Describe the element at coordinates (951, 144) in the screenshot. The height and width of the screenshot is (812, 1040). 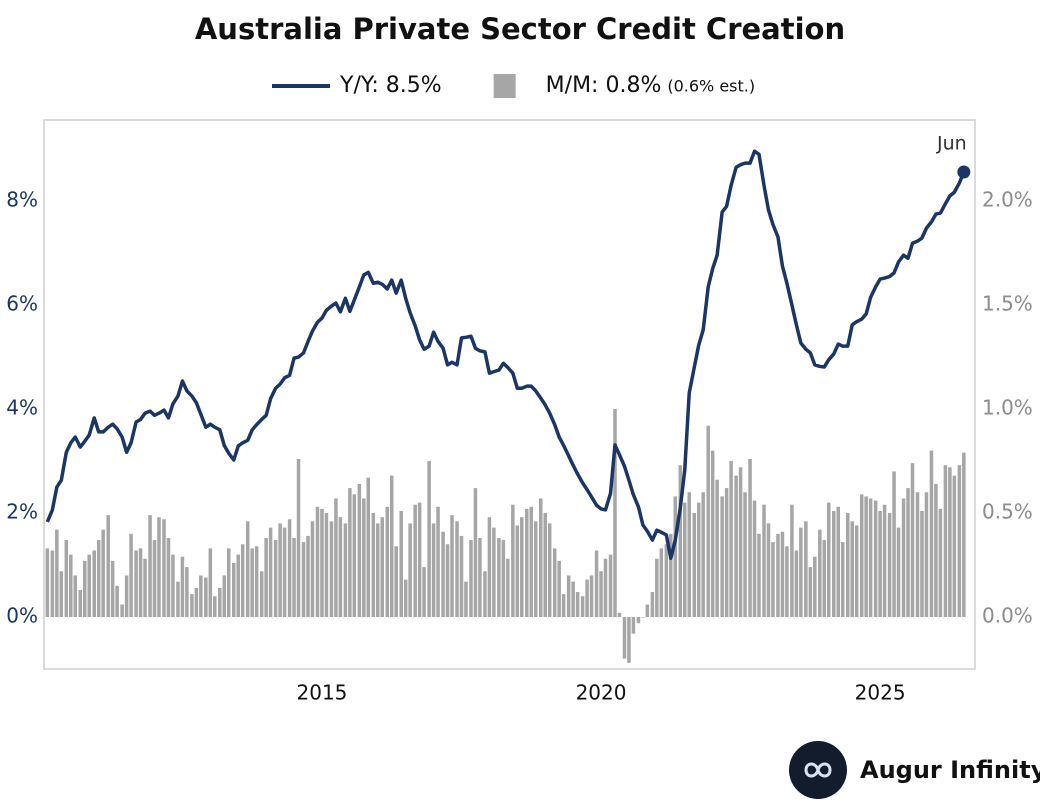
I see `end-annotation: Jun` at that location.